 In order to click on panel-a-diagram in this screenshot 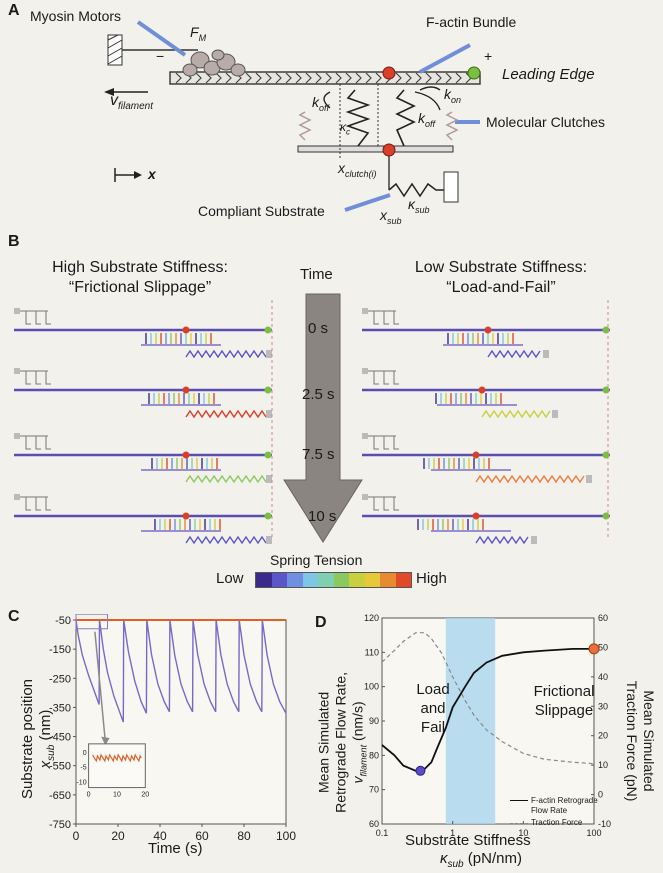, I will do `click(292, 116)`.